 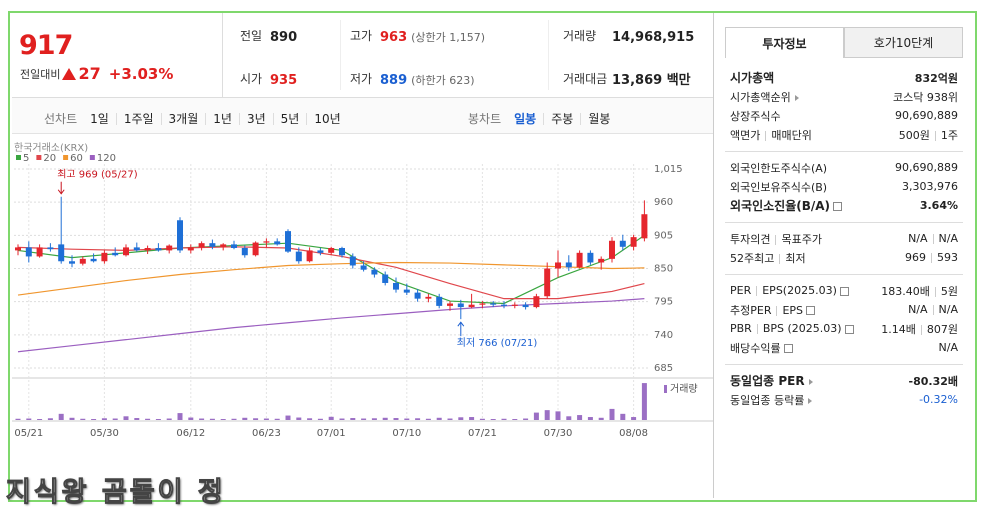 I want to click on tabs-bg, so click(x=362, y=115).